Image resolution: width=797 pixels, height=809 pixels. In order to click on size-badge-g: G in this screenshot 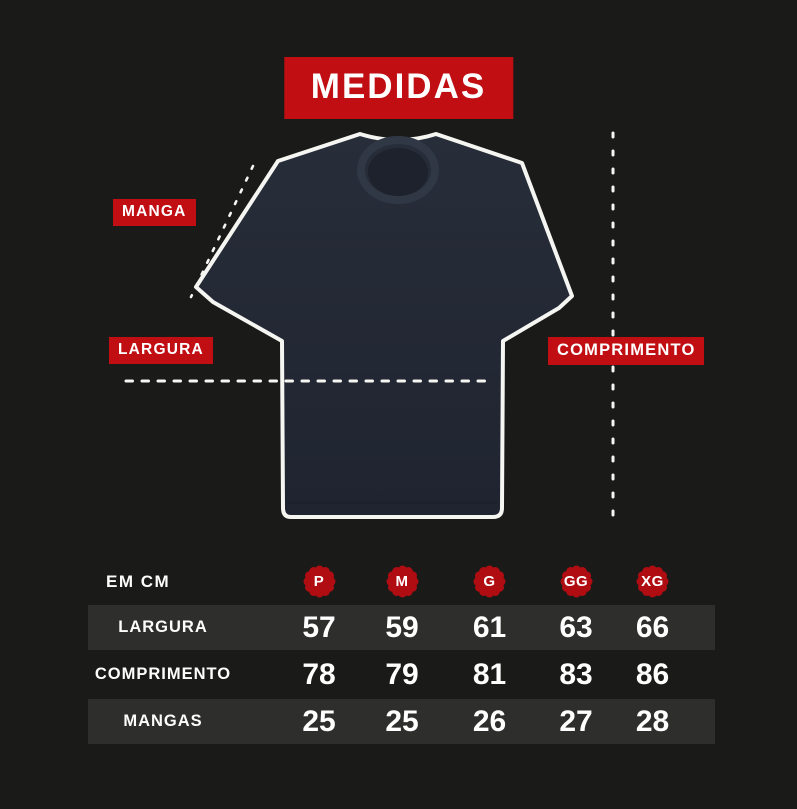, I will do `click(490, 582)`.